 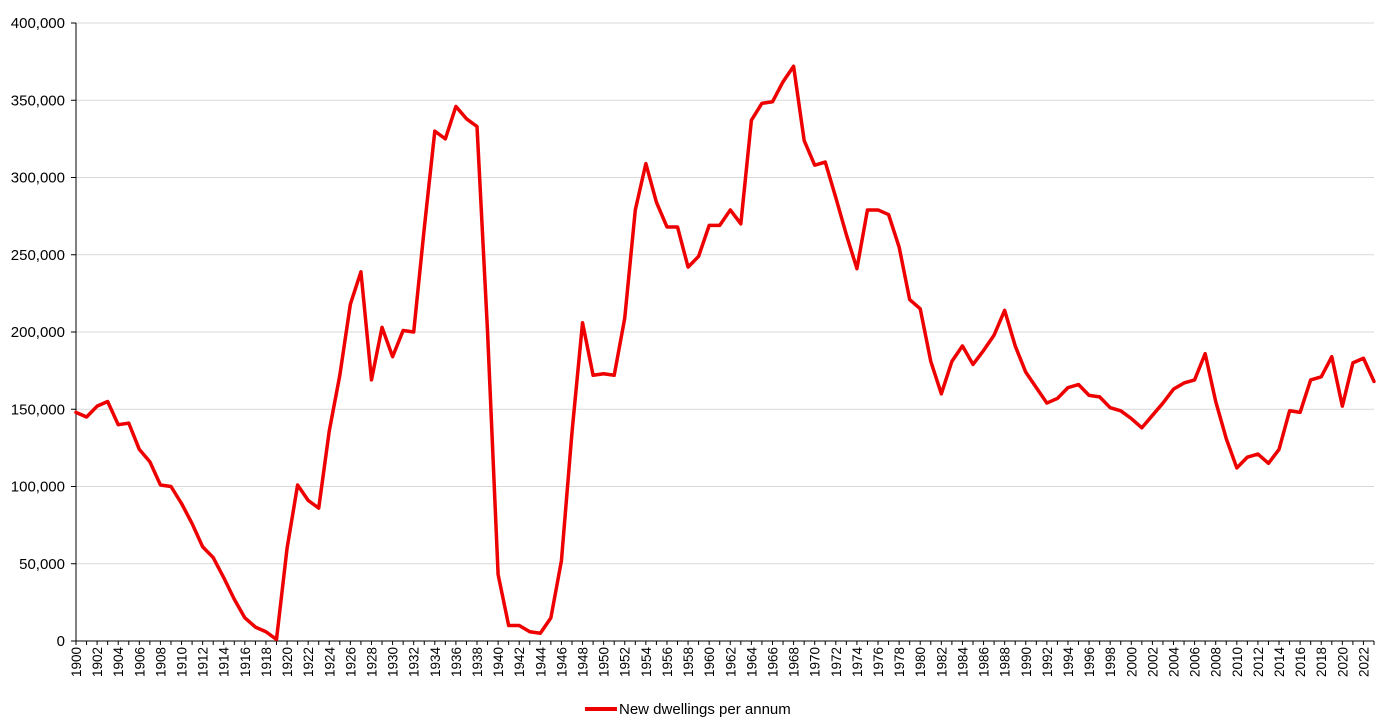 I want to click on x-tick-label: 1946, so click(x=561, y=662).